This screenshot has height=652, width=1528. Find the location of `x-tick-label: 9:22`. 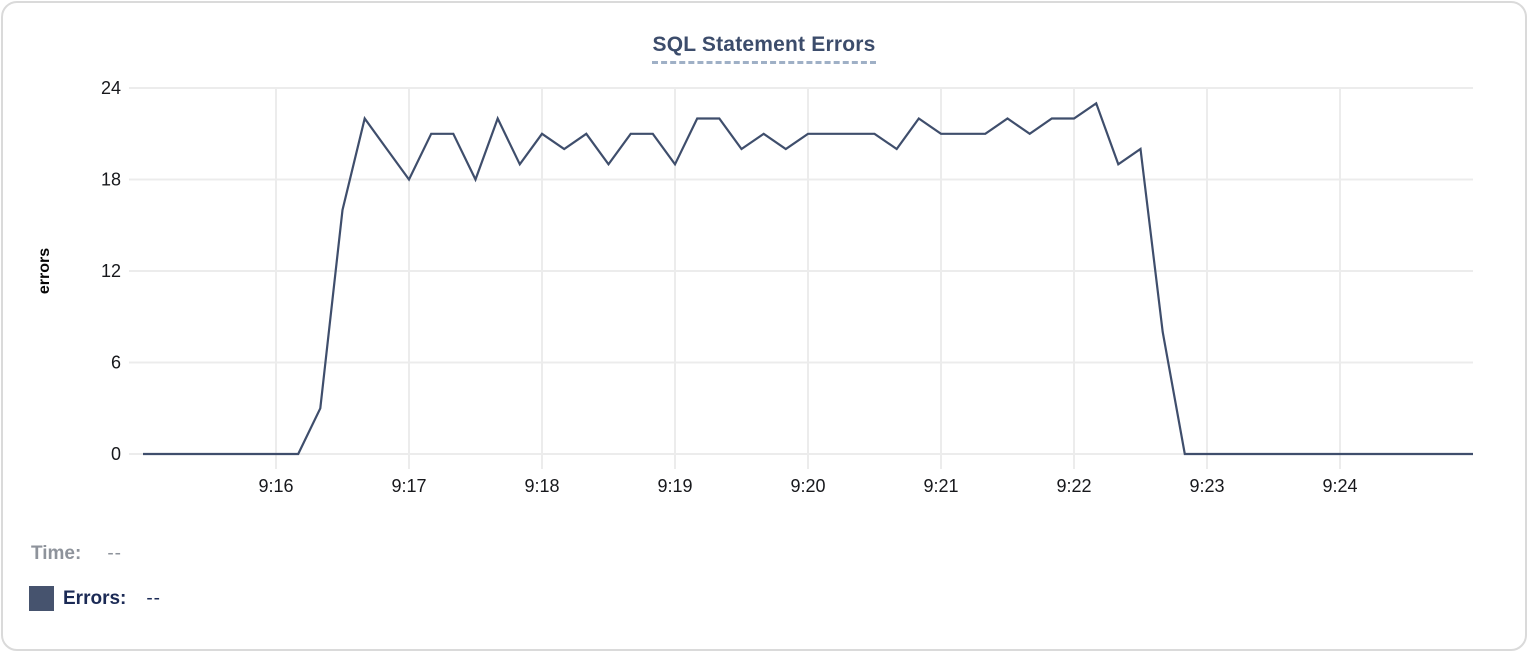

x-tick-label: 9:22 is located at coordinates (1073, 486).